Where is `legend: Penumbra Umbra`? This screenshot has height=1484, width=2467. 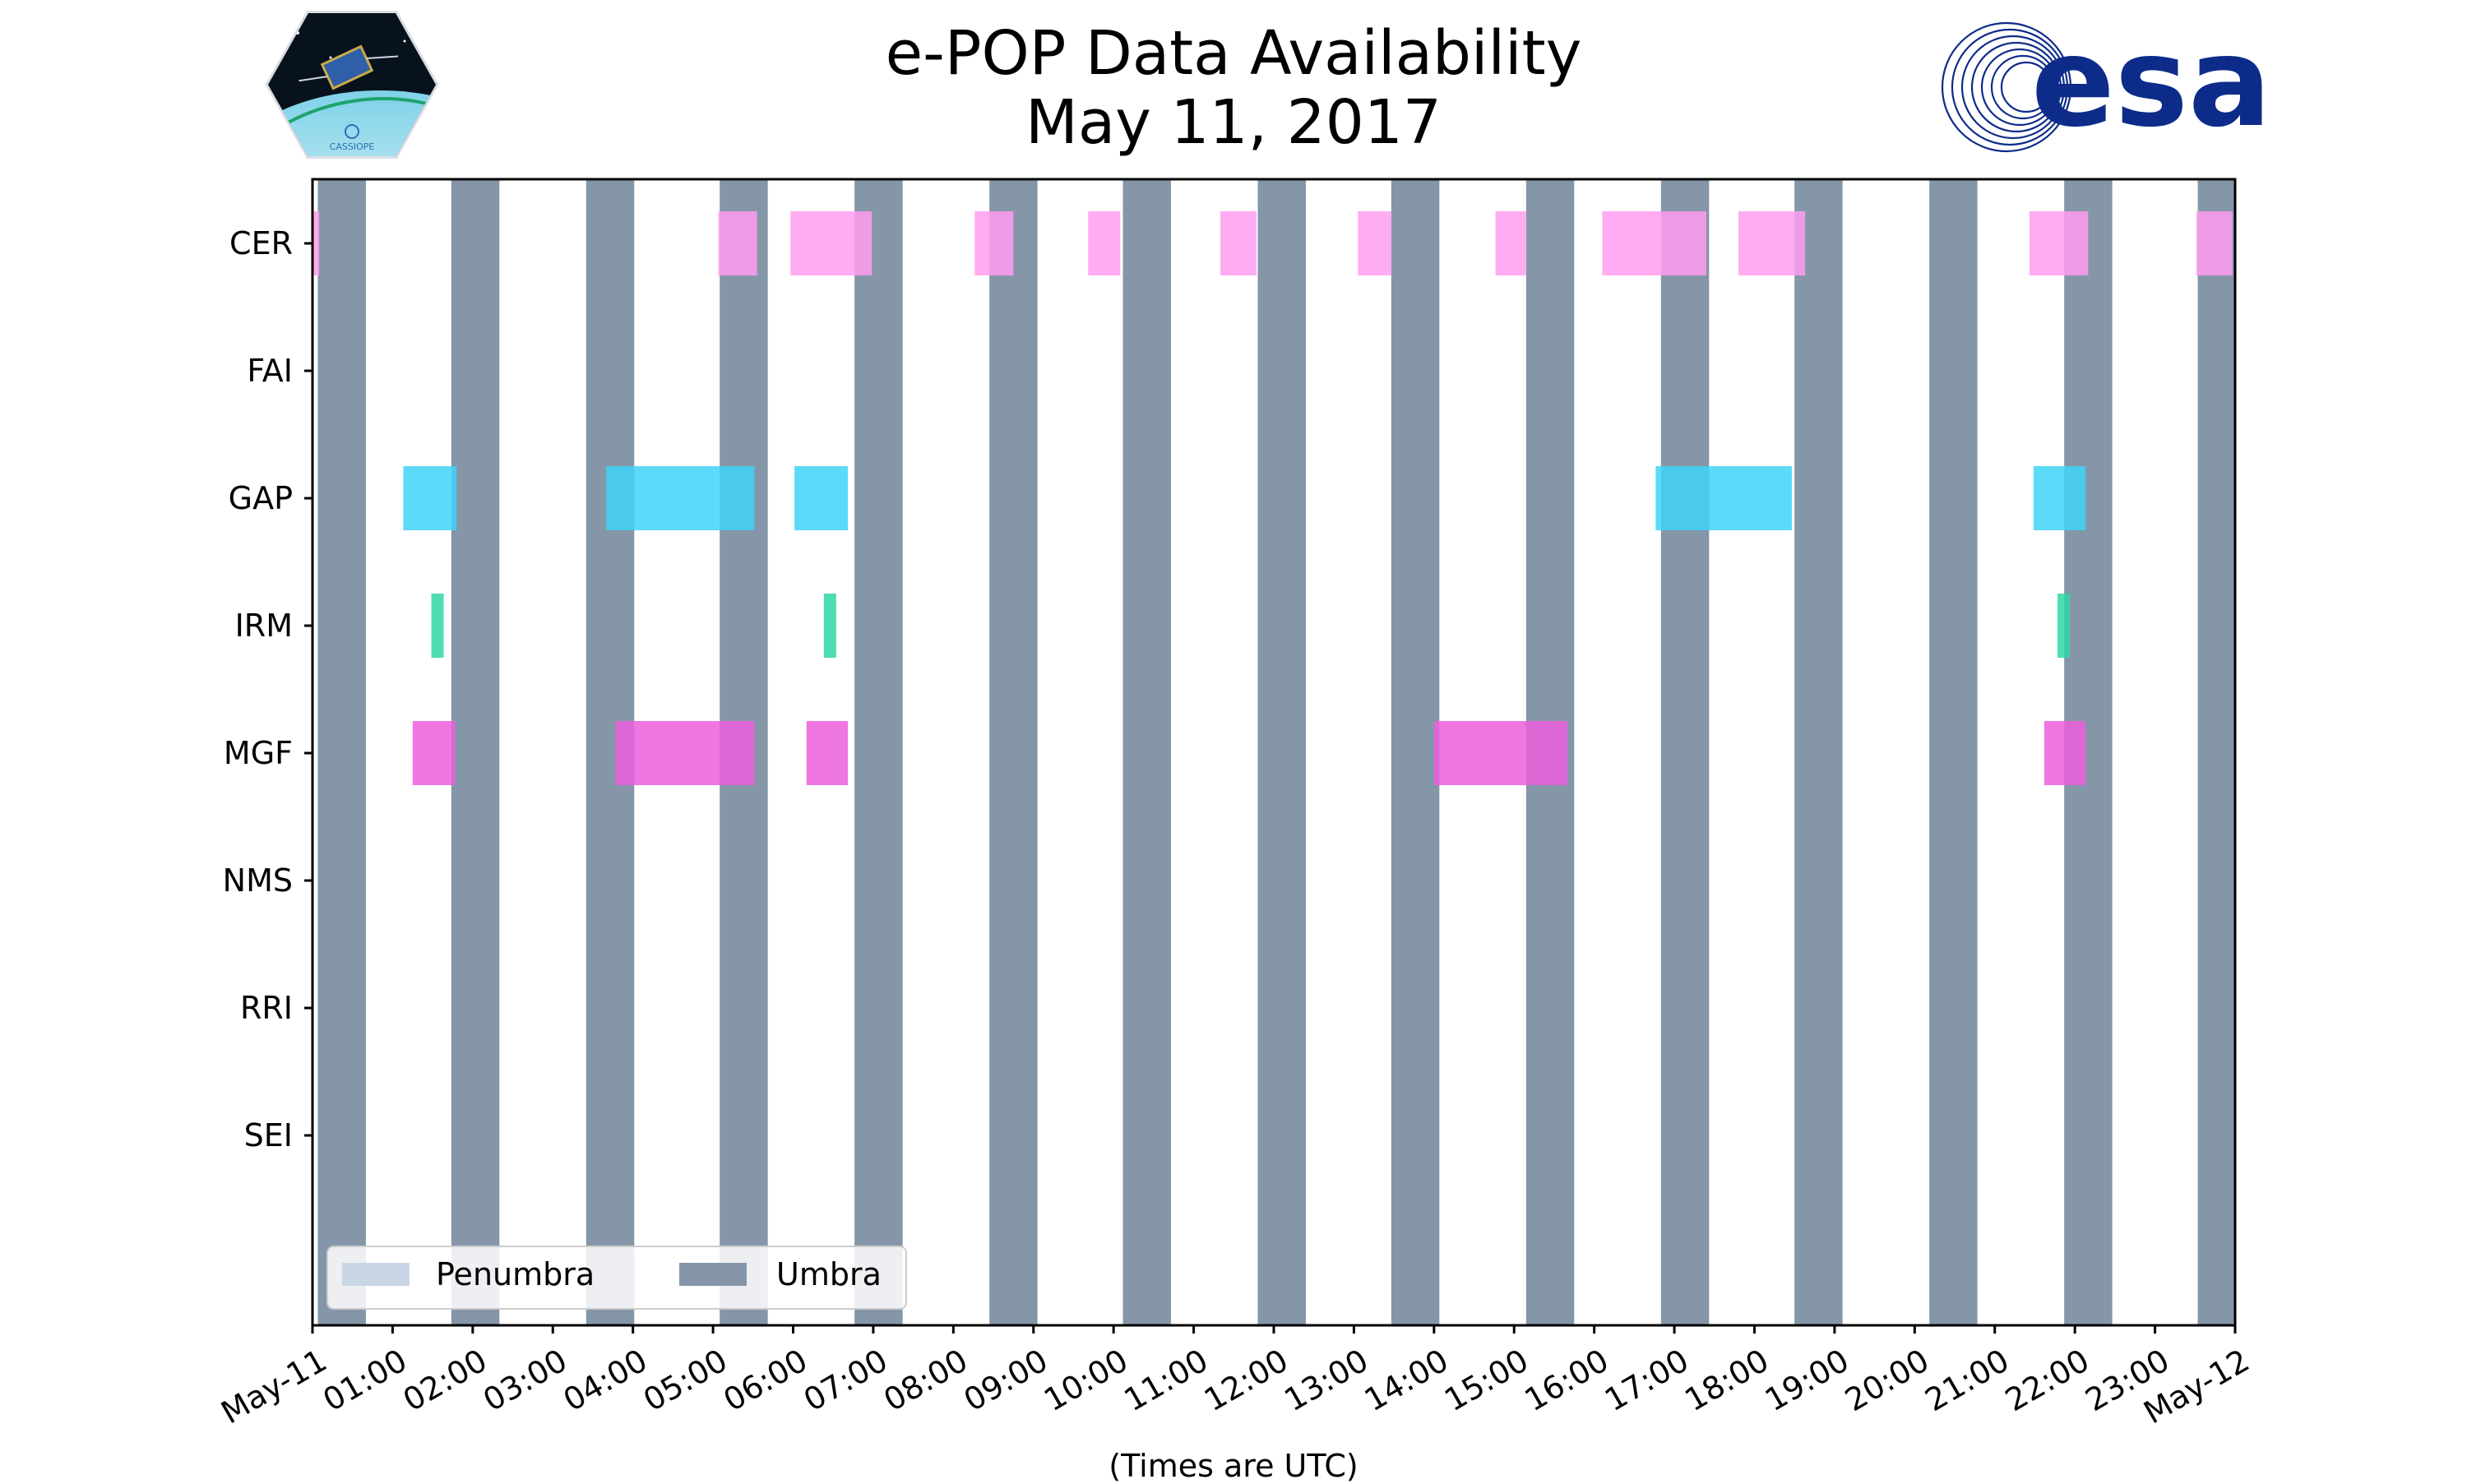 legend: Penumbra Umbra is located at coordinates (616, 1278).